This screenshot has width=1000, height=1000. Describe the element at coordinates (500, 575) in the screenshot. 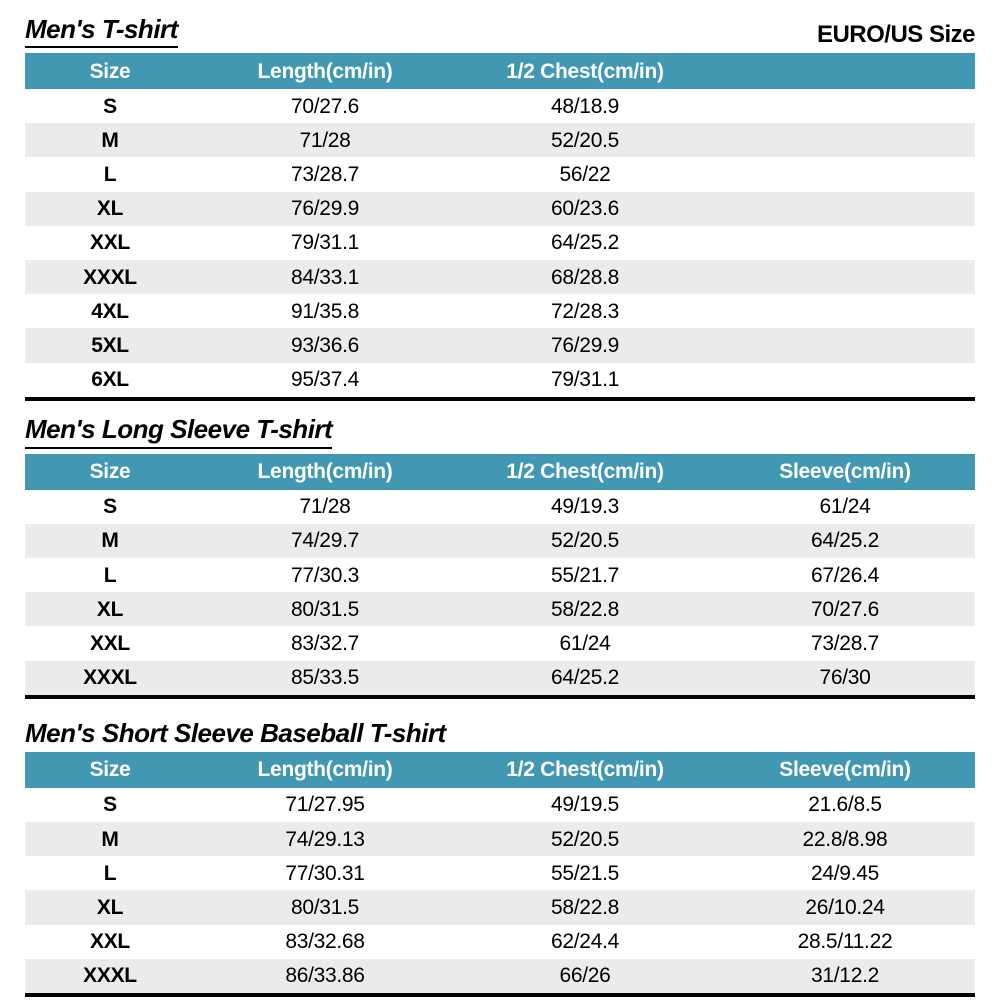

I see `table-row: L 77/30.3 55/21.7 67/26.4` at that location.